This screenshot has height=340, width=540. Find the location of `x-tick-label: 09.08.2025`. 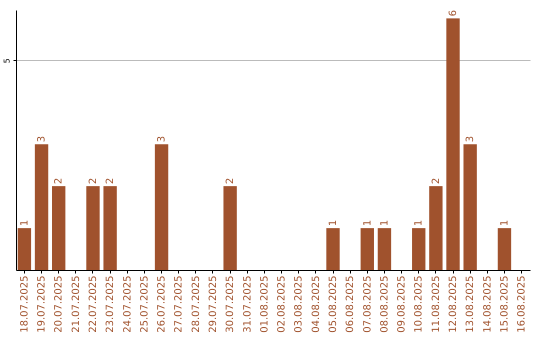

x-tick-label: 09.08.2025 is located at coordinates (402, 304).